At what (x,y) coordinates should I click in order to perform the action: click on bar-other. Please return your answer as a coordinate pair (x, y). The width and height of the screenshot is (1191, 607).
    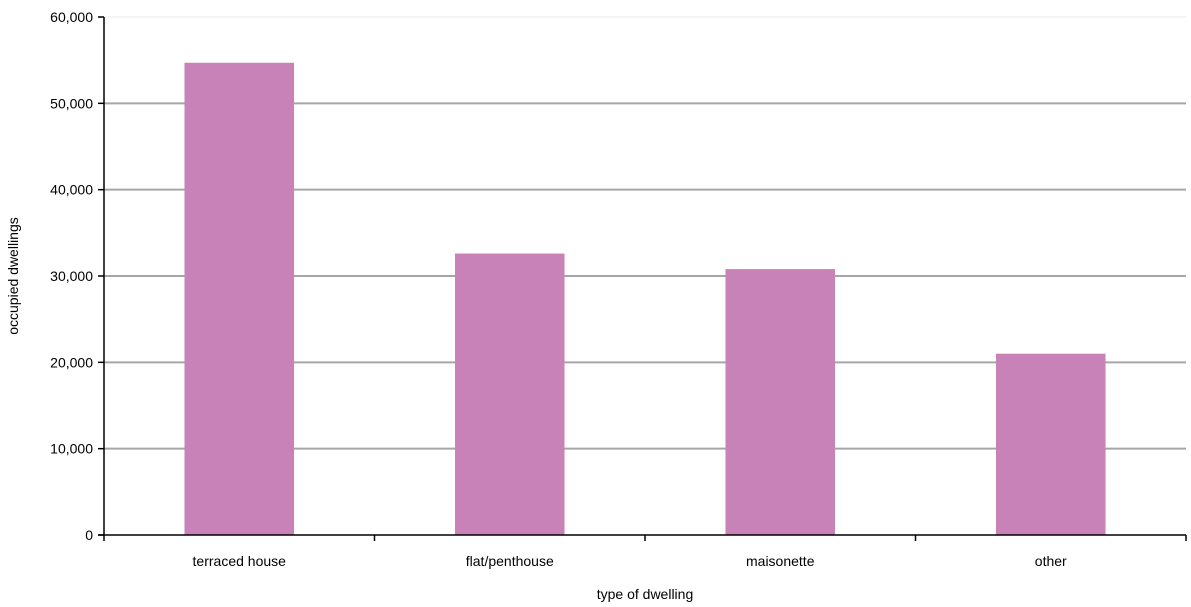
    Looking at the image, I should click on (1050, 444).